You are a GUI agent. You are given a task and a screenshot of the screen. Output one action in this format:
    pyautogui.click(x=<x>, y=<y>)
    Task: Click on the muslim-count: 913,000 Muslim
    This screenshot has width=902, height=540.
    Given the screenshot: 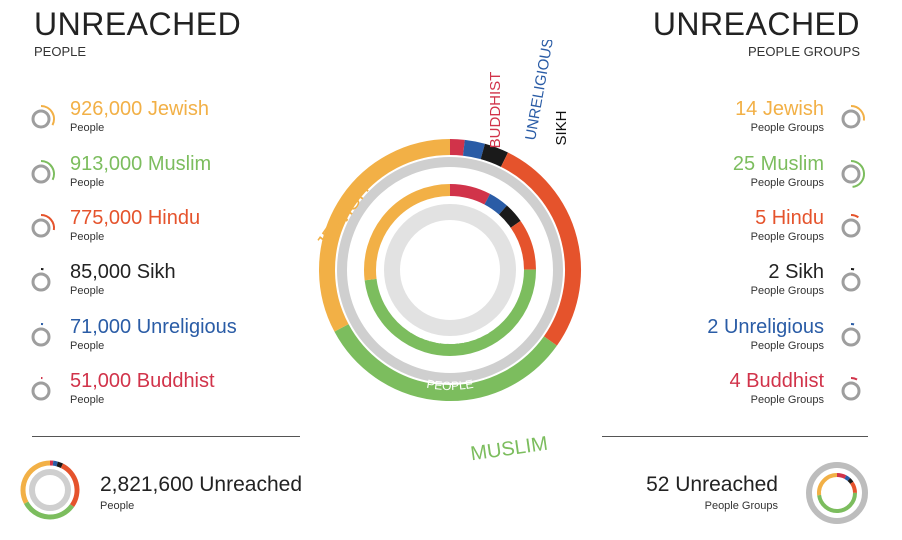 What is the action you would take?
    pyautogui.click(x=141, y=164)
    